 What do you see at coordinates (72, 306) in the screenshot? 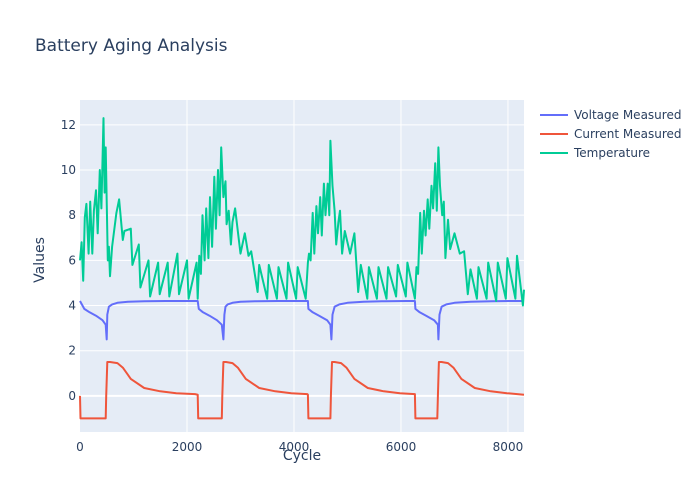
I see `y-tick-label: 4` at bounding box center [72, 306].